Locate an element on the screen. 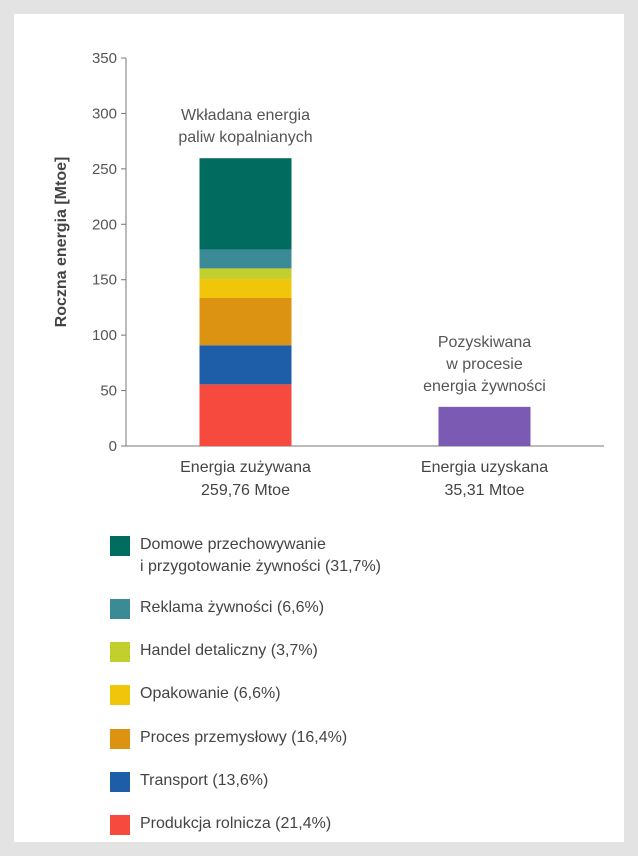  y-tick-label: 0 is located at coordinates (113, 446).